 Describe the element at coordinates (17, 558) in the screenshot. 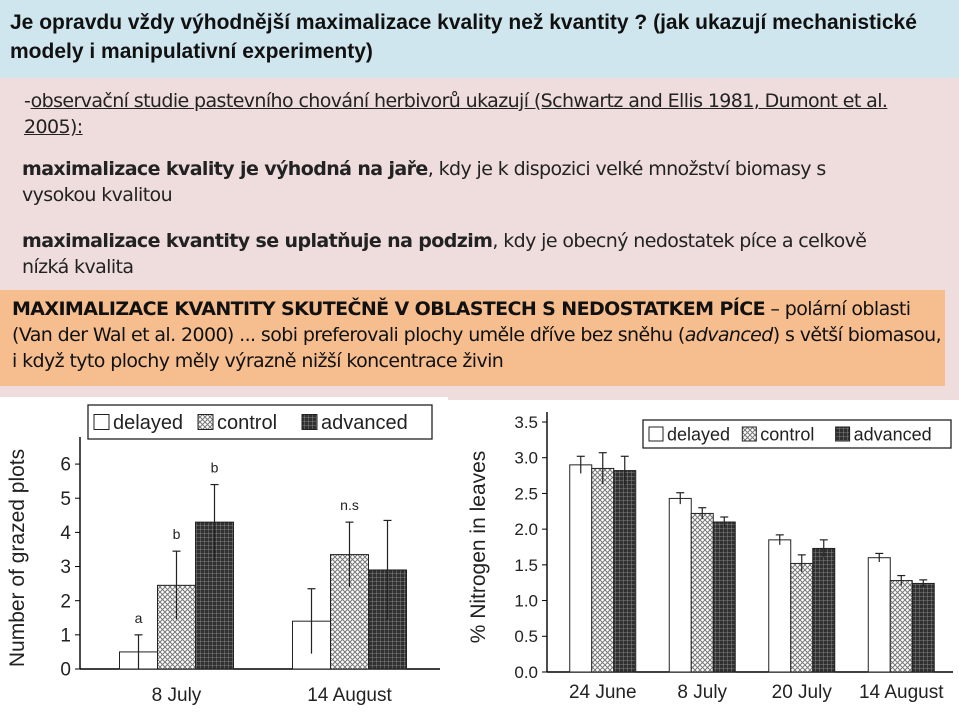

I see `y-axis-label: Number of grazed plots` at that location.